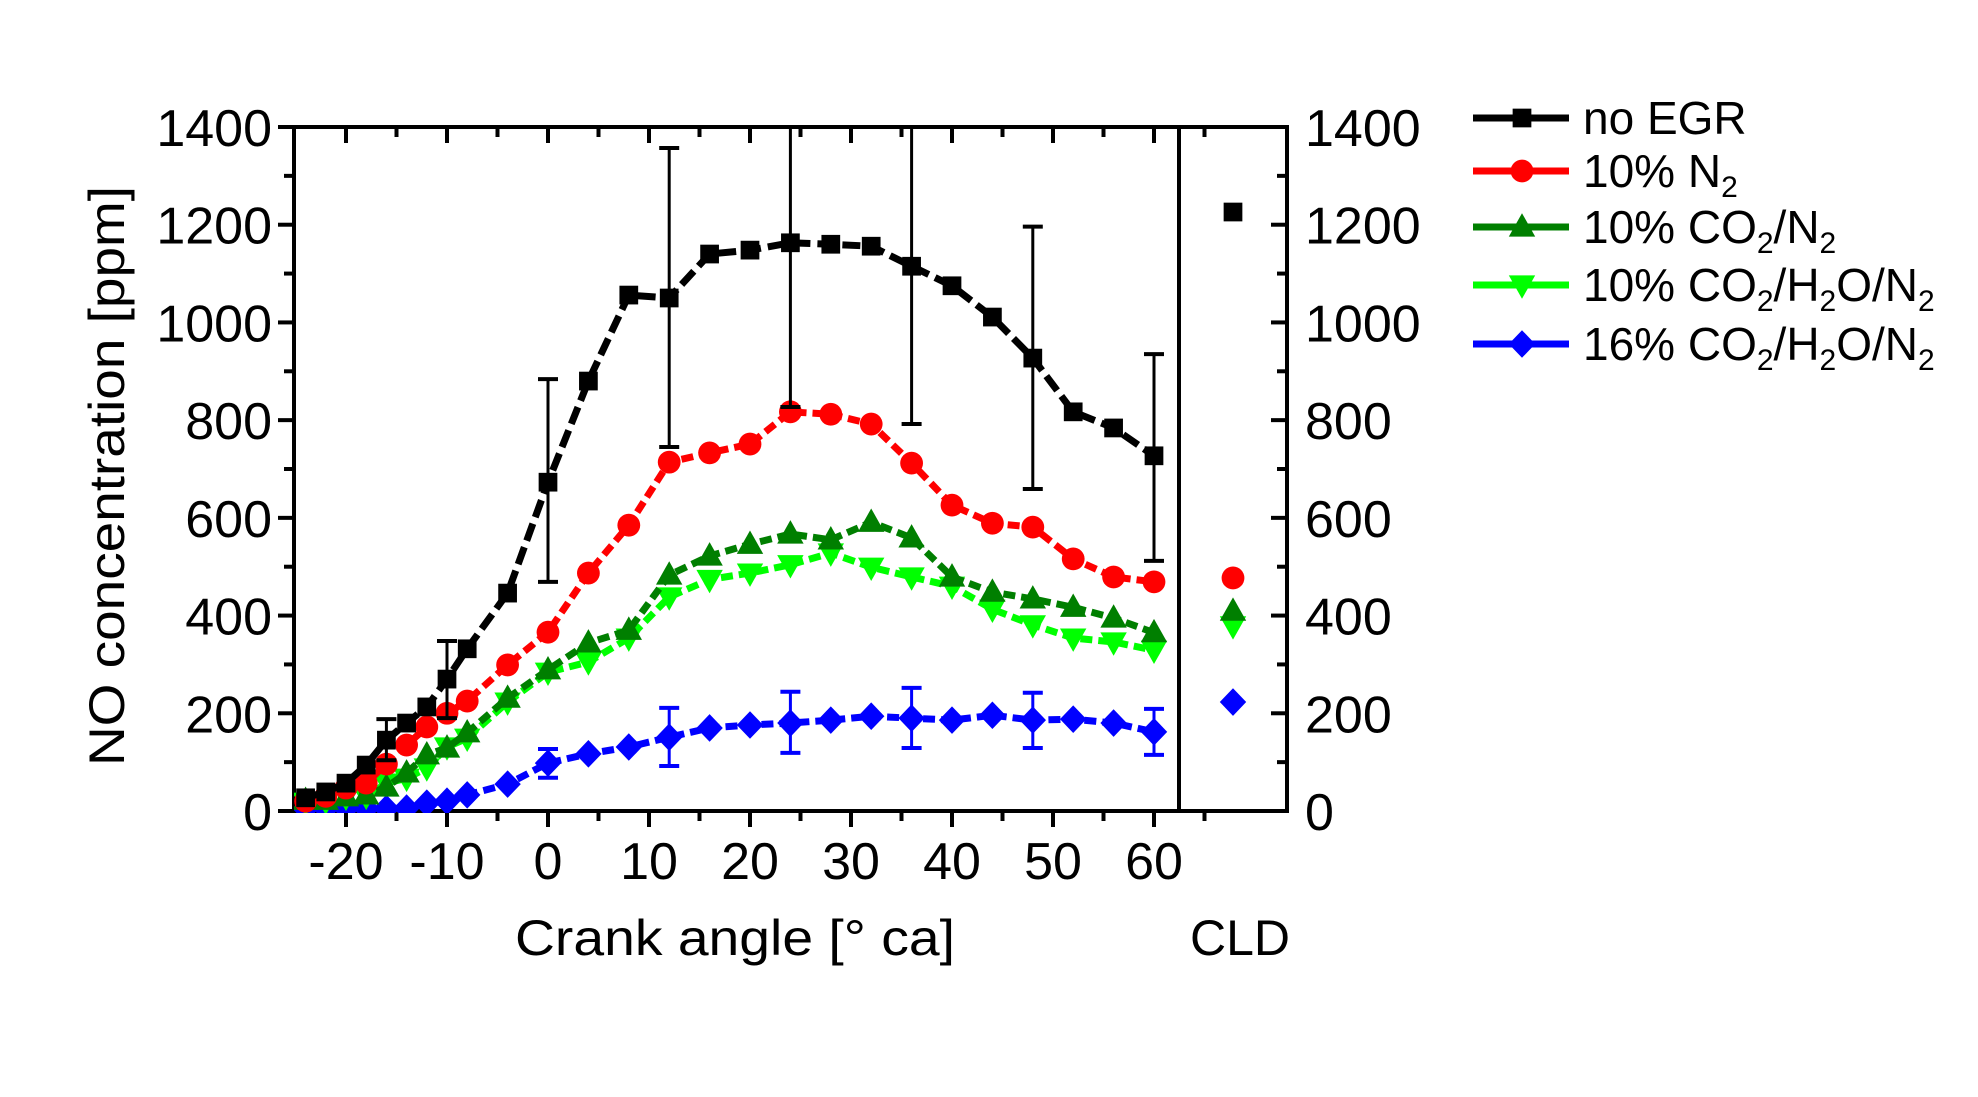 The width and height of the screenshot is (1978, 1097). What do you see at coordinates (228, 520) in the screenshot?
I see `y-tick-label-left: 600` at bounding box center [228, 520].